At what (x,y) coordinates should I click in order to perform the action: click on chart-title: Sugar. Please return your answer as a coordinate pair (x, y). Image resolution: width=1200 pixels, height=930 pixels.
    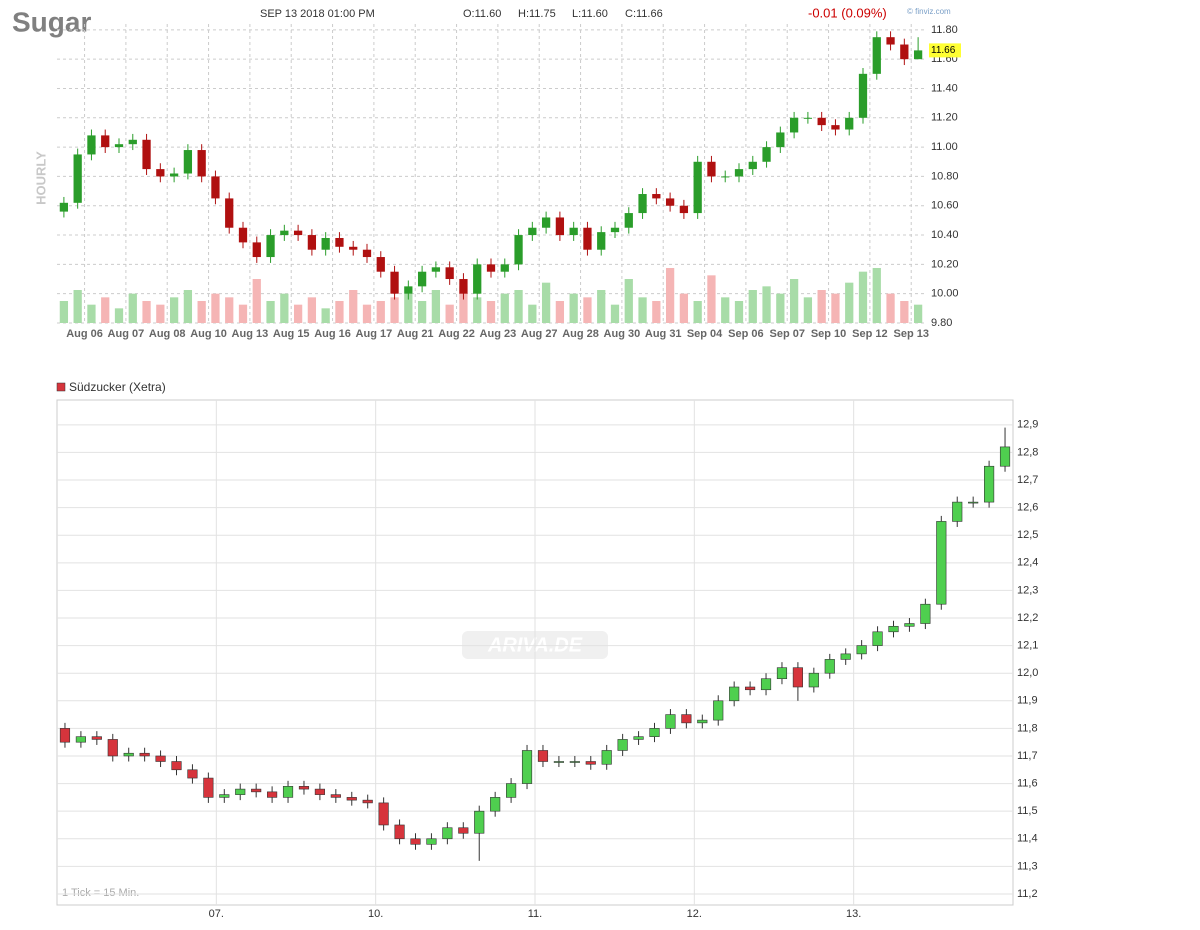
    Looking at the image, I should click on (51, 21).